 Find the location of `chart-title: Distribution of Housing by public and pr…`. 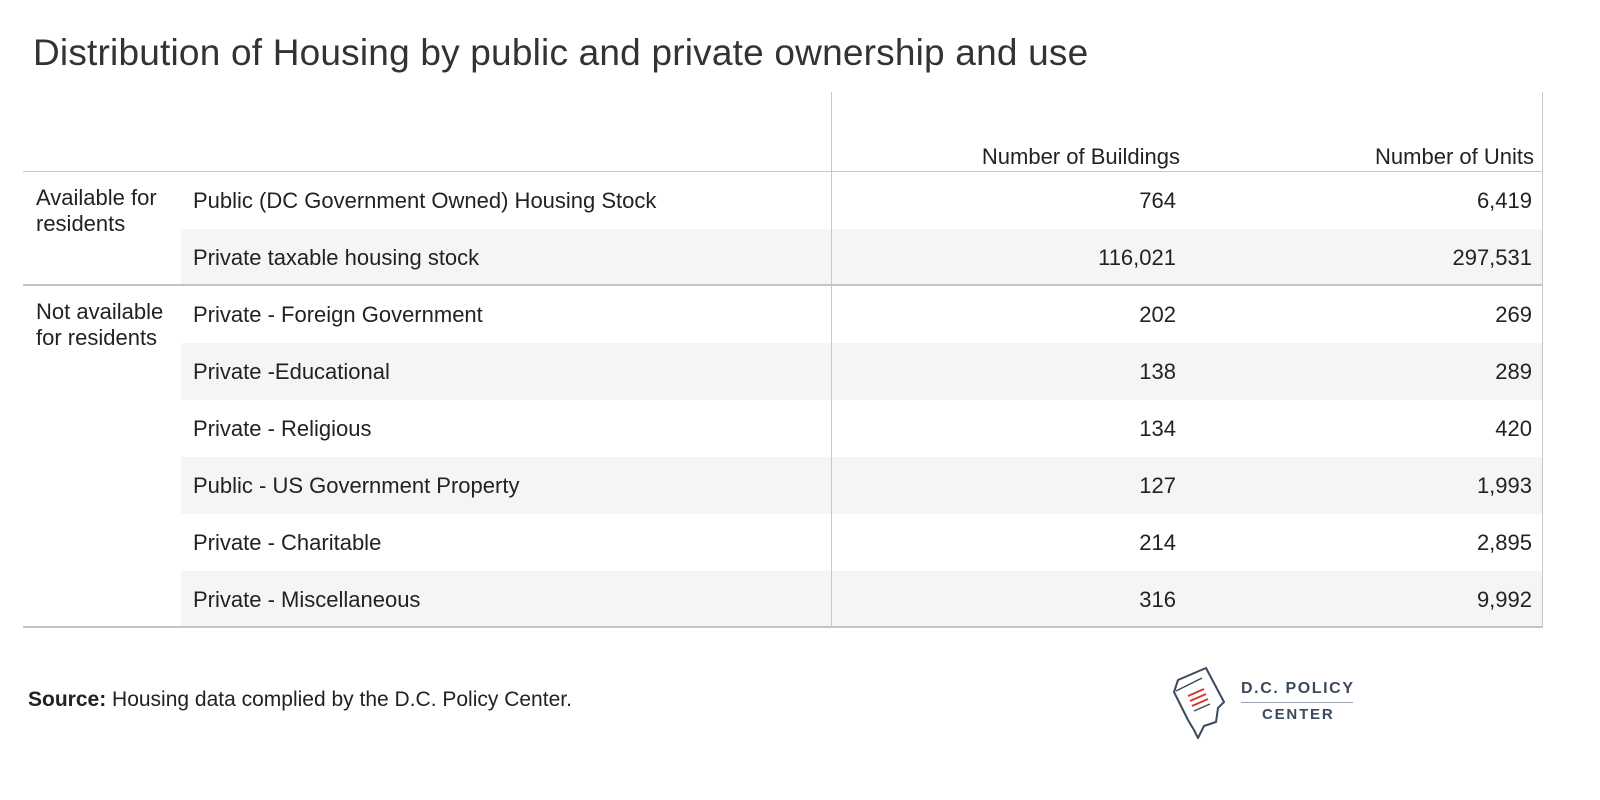

chart-title: Distribution of Housing by public and pr… is located at coordinates (561, 52).